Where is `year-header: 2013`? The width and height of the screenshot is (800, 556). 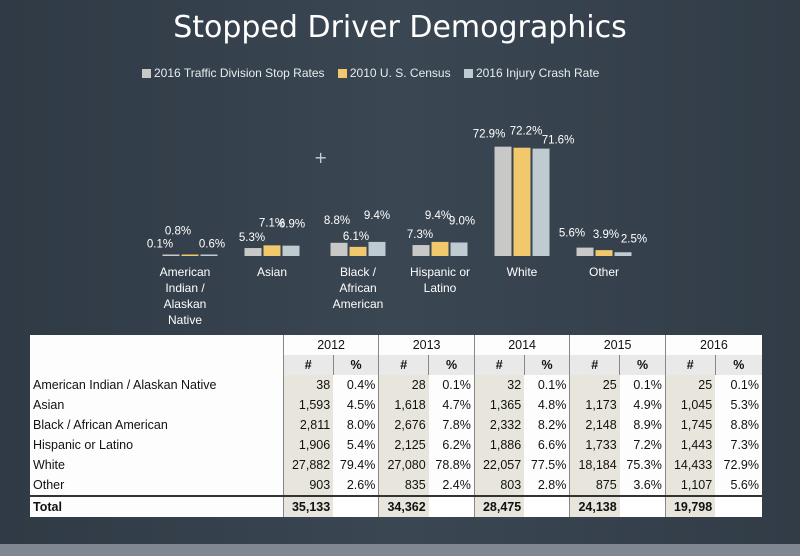
year-header: 2013 is located at coordinates (426, 345).